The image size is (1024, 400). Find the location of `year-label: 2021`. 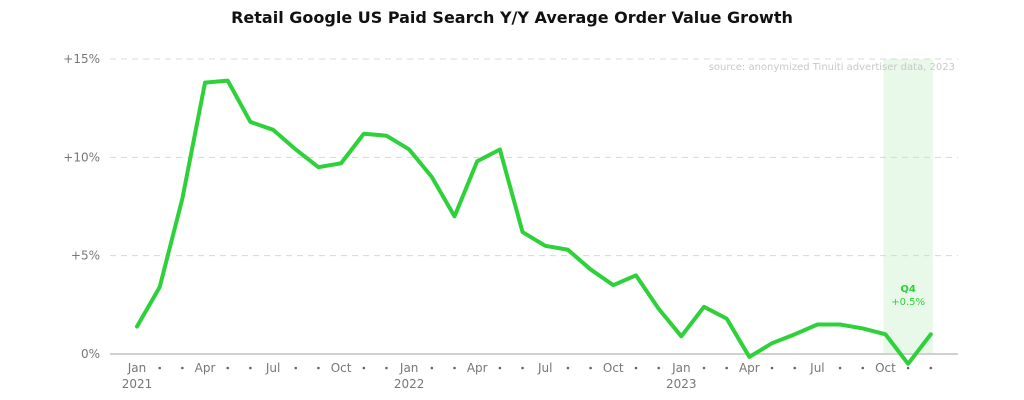

year-label: 2021 is located at coordinates (137, 384).